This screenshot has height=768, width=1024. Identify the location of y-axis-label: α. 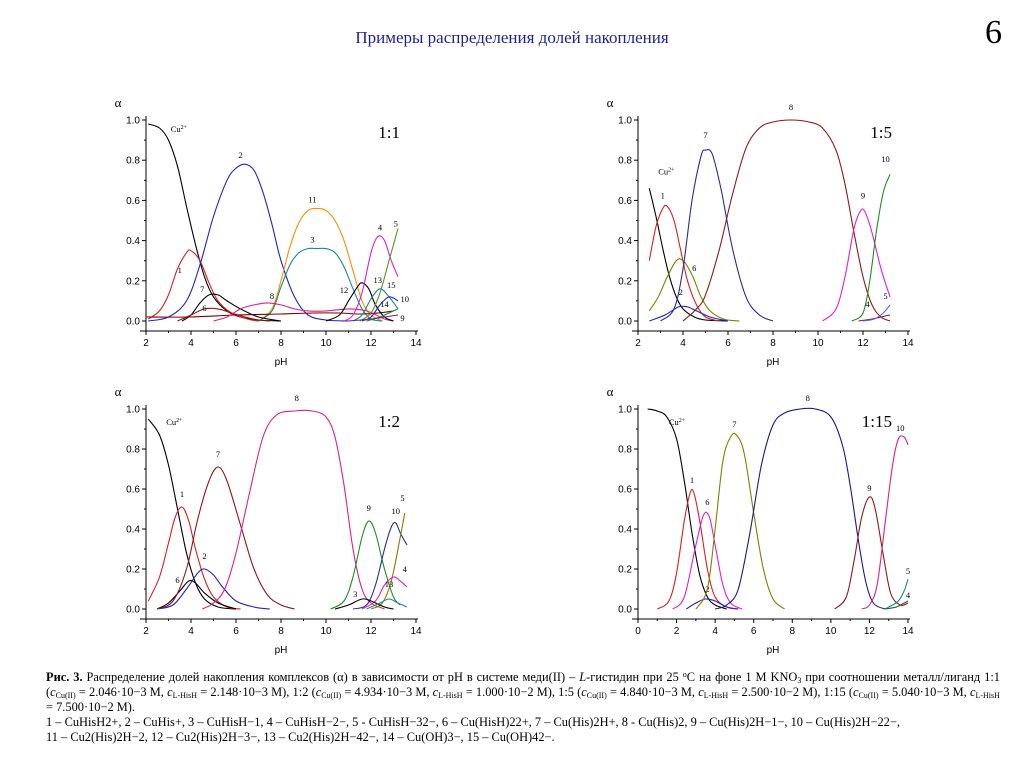
(610, 391).